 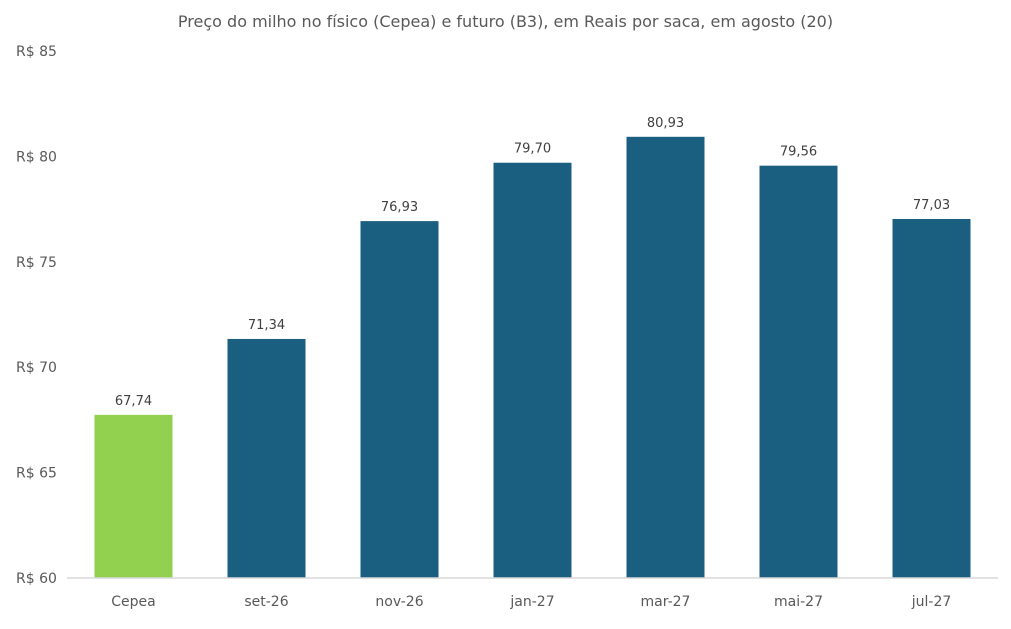 What do you see at coordinates (133, 602) in the screenshot?
I see `x-tick-label: Cepea` at bounding box center [133, 602].